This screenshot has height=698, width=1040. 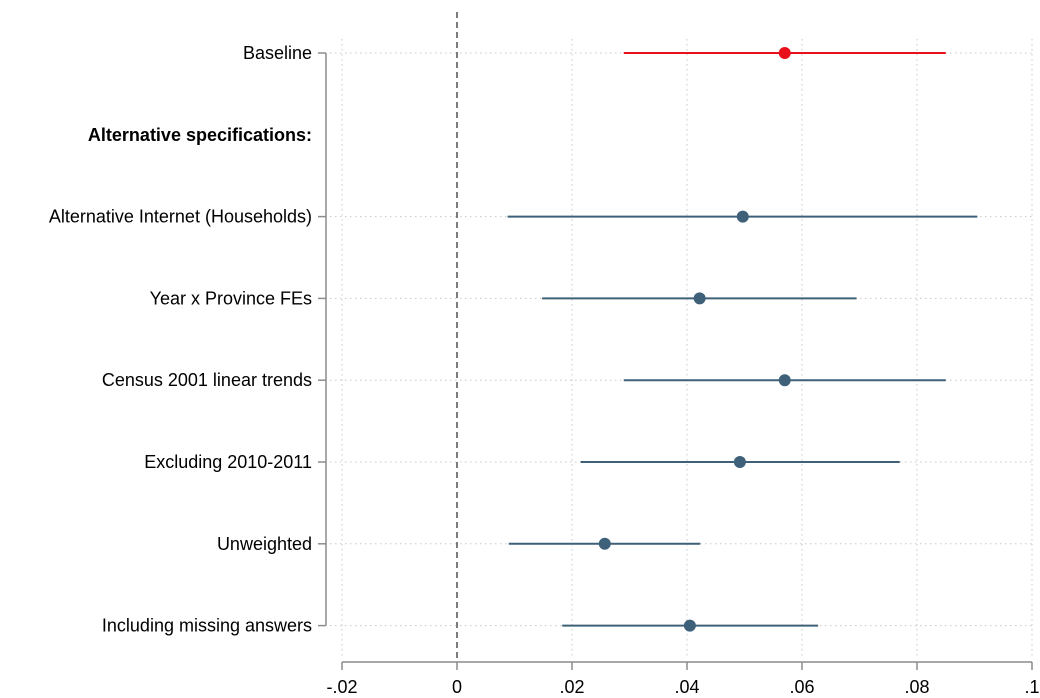 I want to click on row-label: Census 2001 linear trends, so click(x=207, y=380).